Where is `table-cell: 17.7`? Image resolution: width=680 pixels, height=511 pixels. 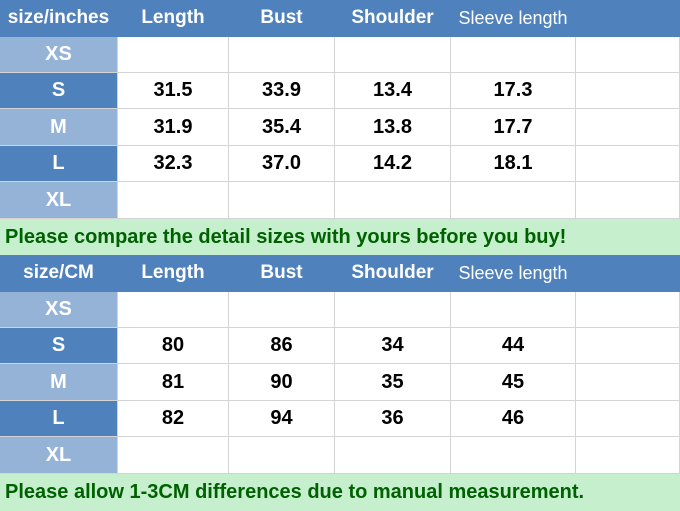
table-cell: 17.7 is located at coordinates (513, 127).